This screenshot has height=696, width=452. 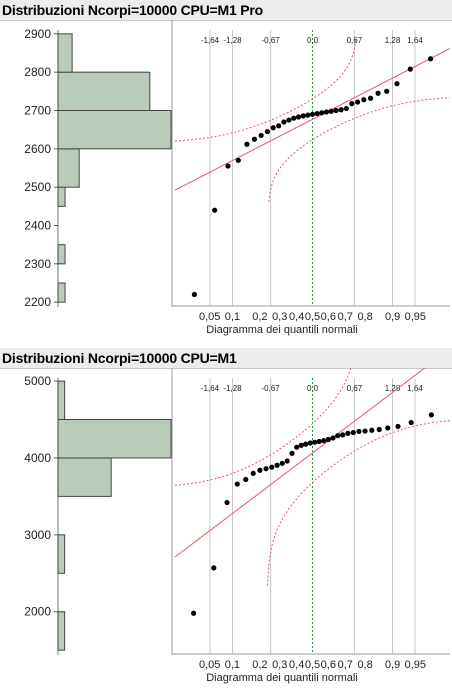 I want to click on z-tick-label: -1,64, so click(x=210, y=40).